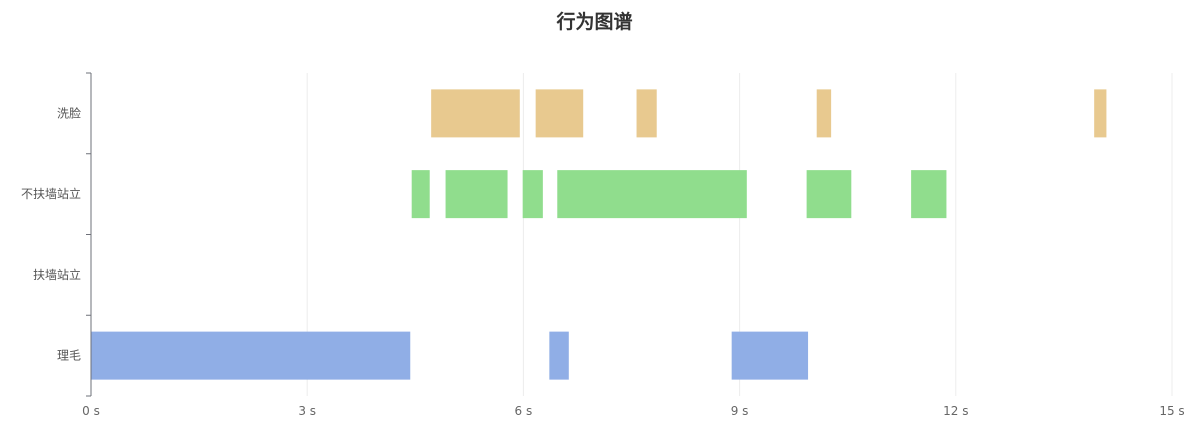 The image size is (1189, 421). Describe the element at coordinates (593, 21) in the screenshot. I see `chart-title: 行为图谱` at that location.